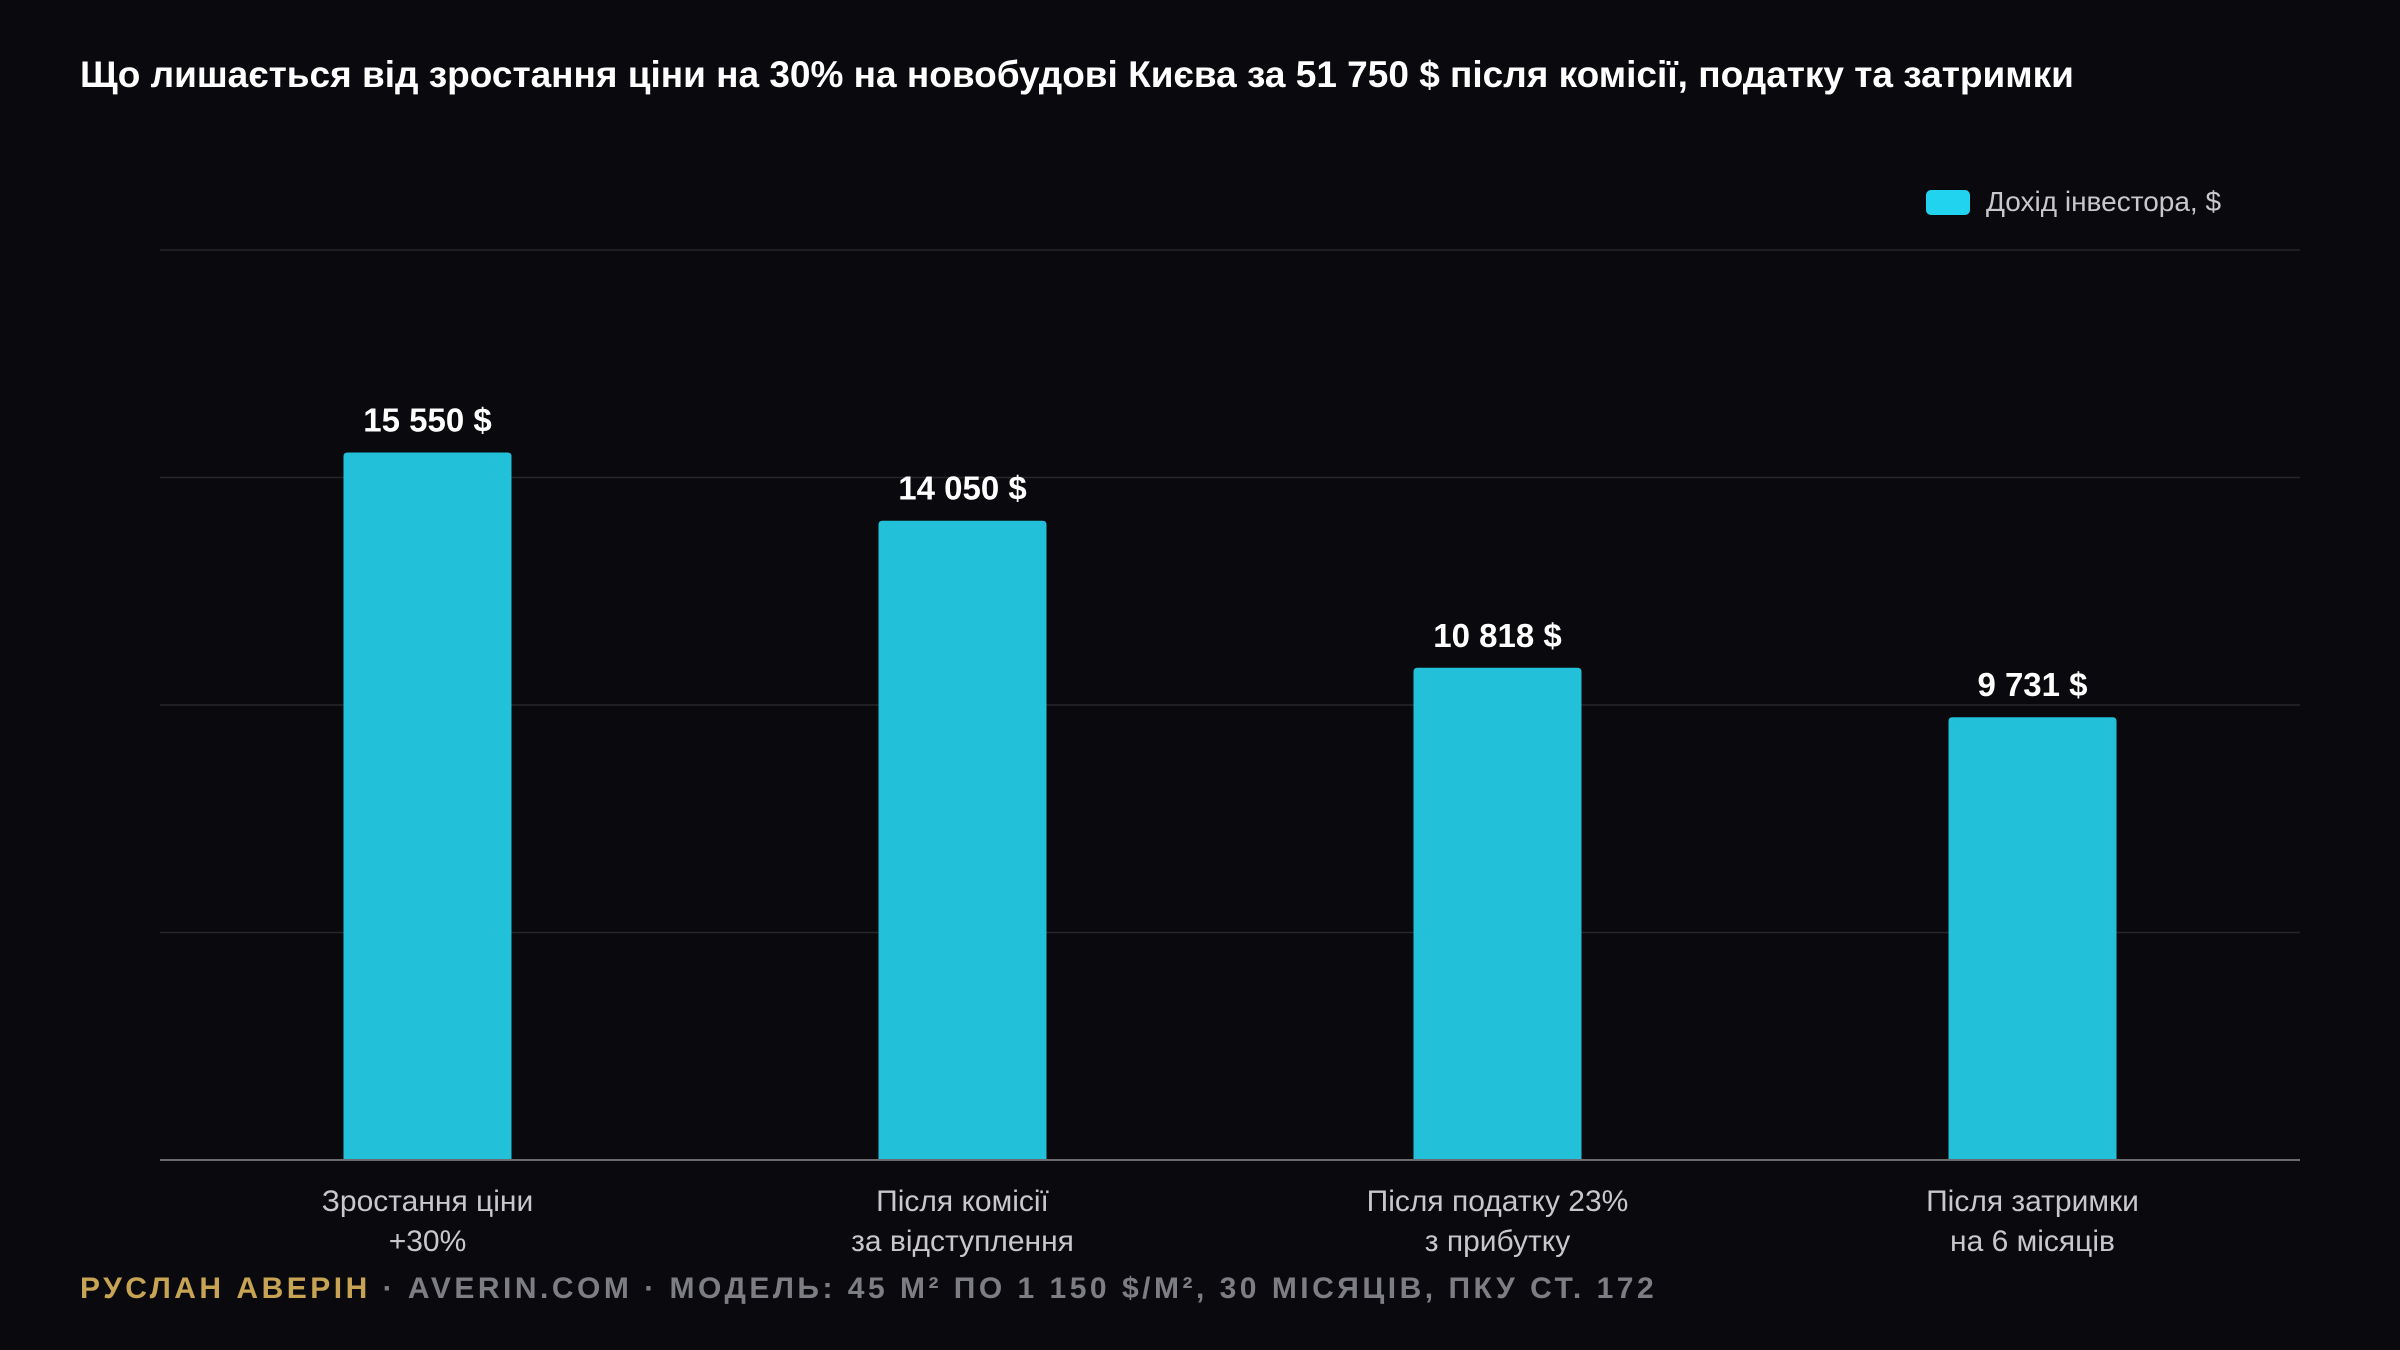 This screenshot has height=1350, width=2400. I want to click on legend-swatch, so click(1948, 202).